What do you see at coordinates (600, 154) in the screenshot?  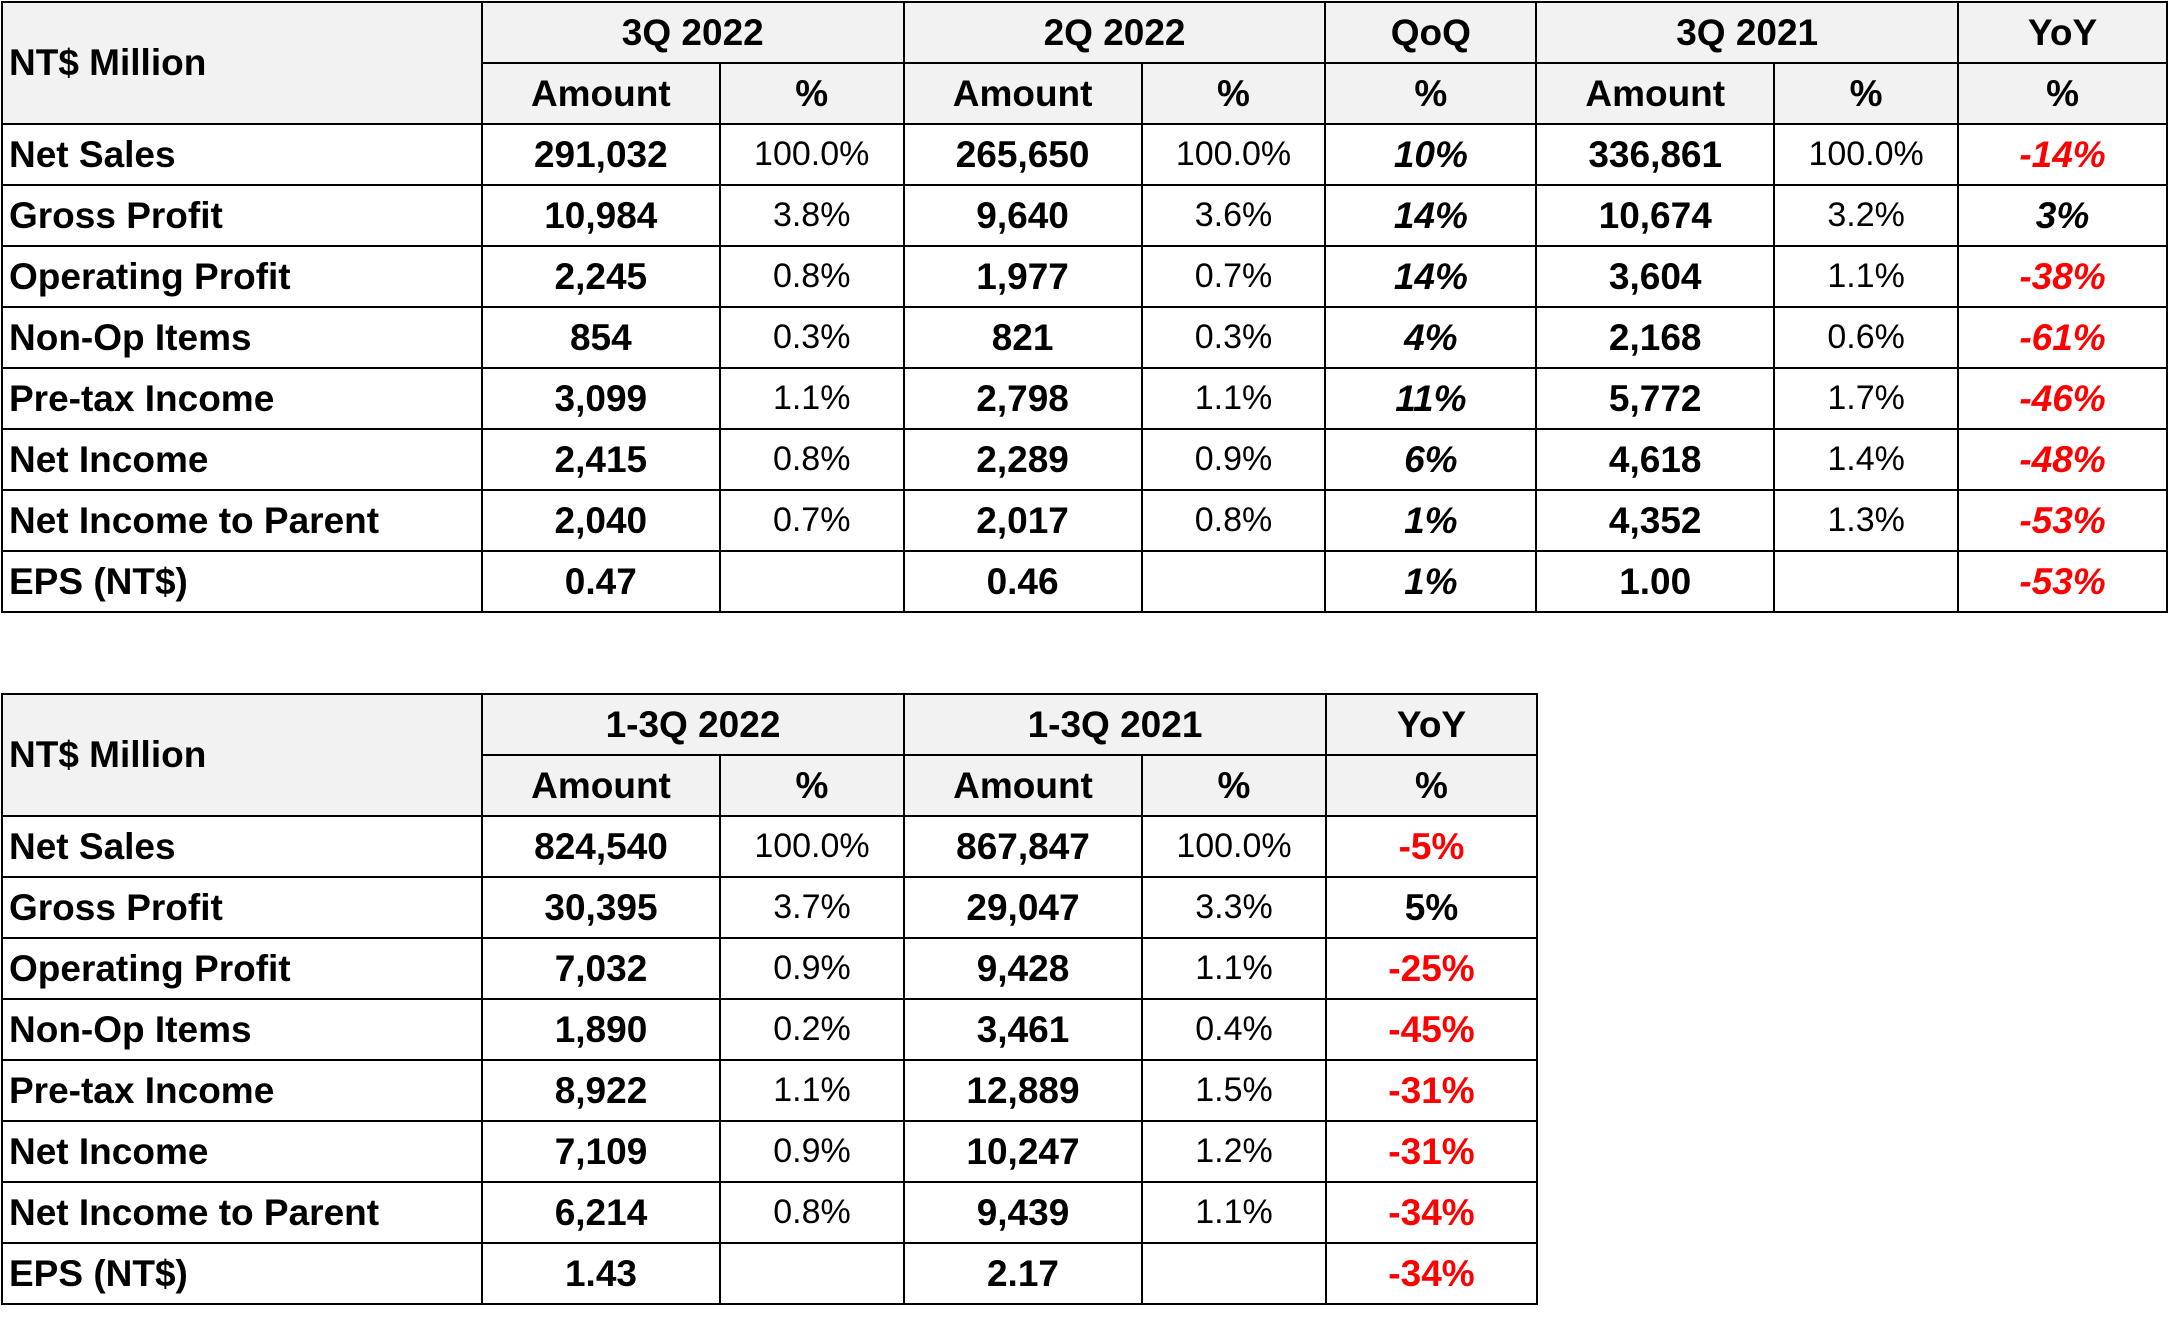 I see `amount-cell: 291,032` at bounding box center [600, 154].